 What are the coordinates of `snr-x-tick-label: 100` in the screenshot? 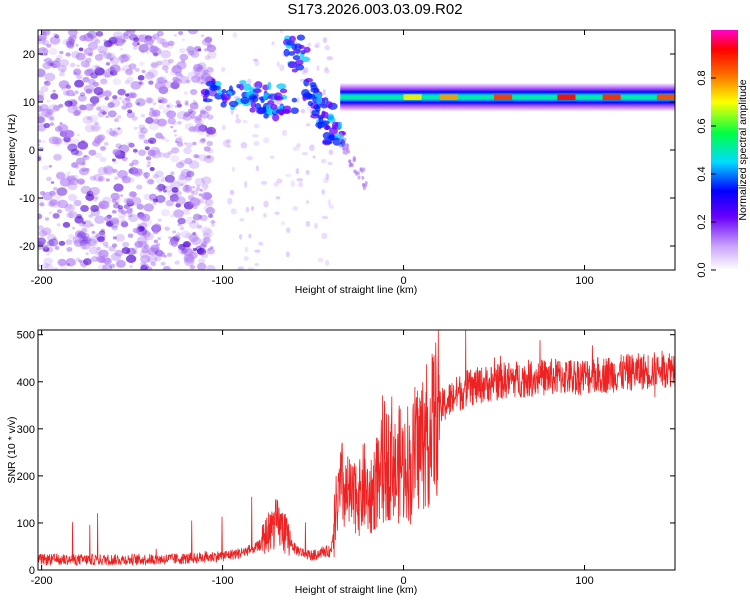 It's located at (584, 581).